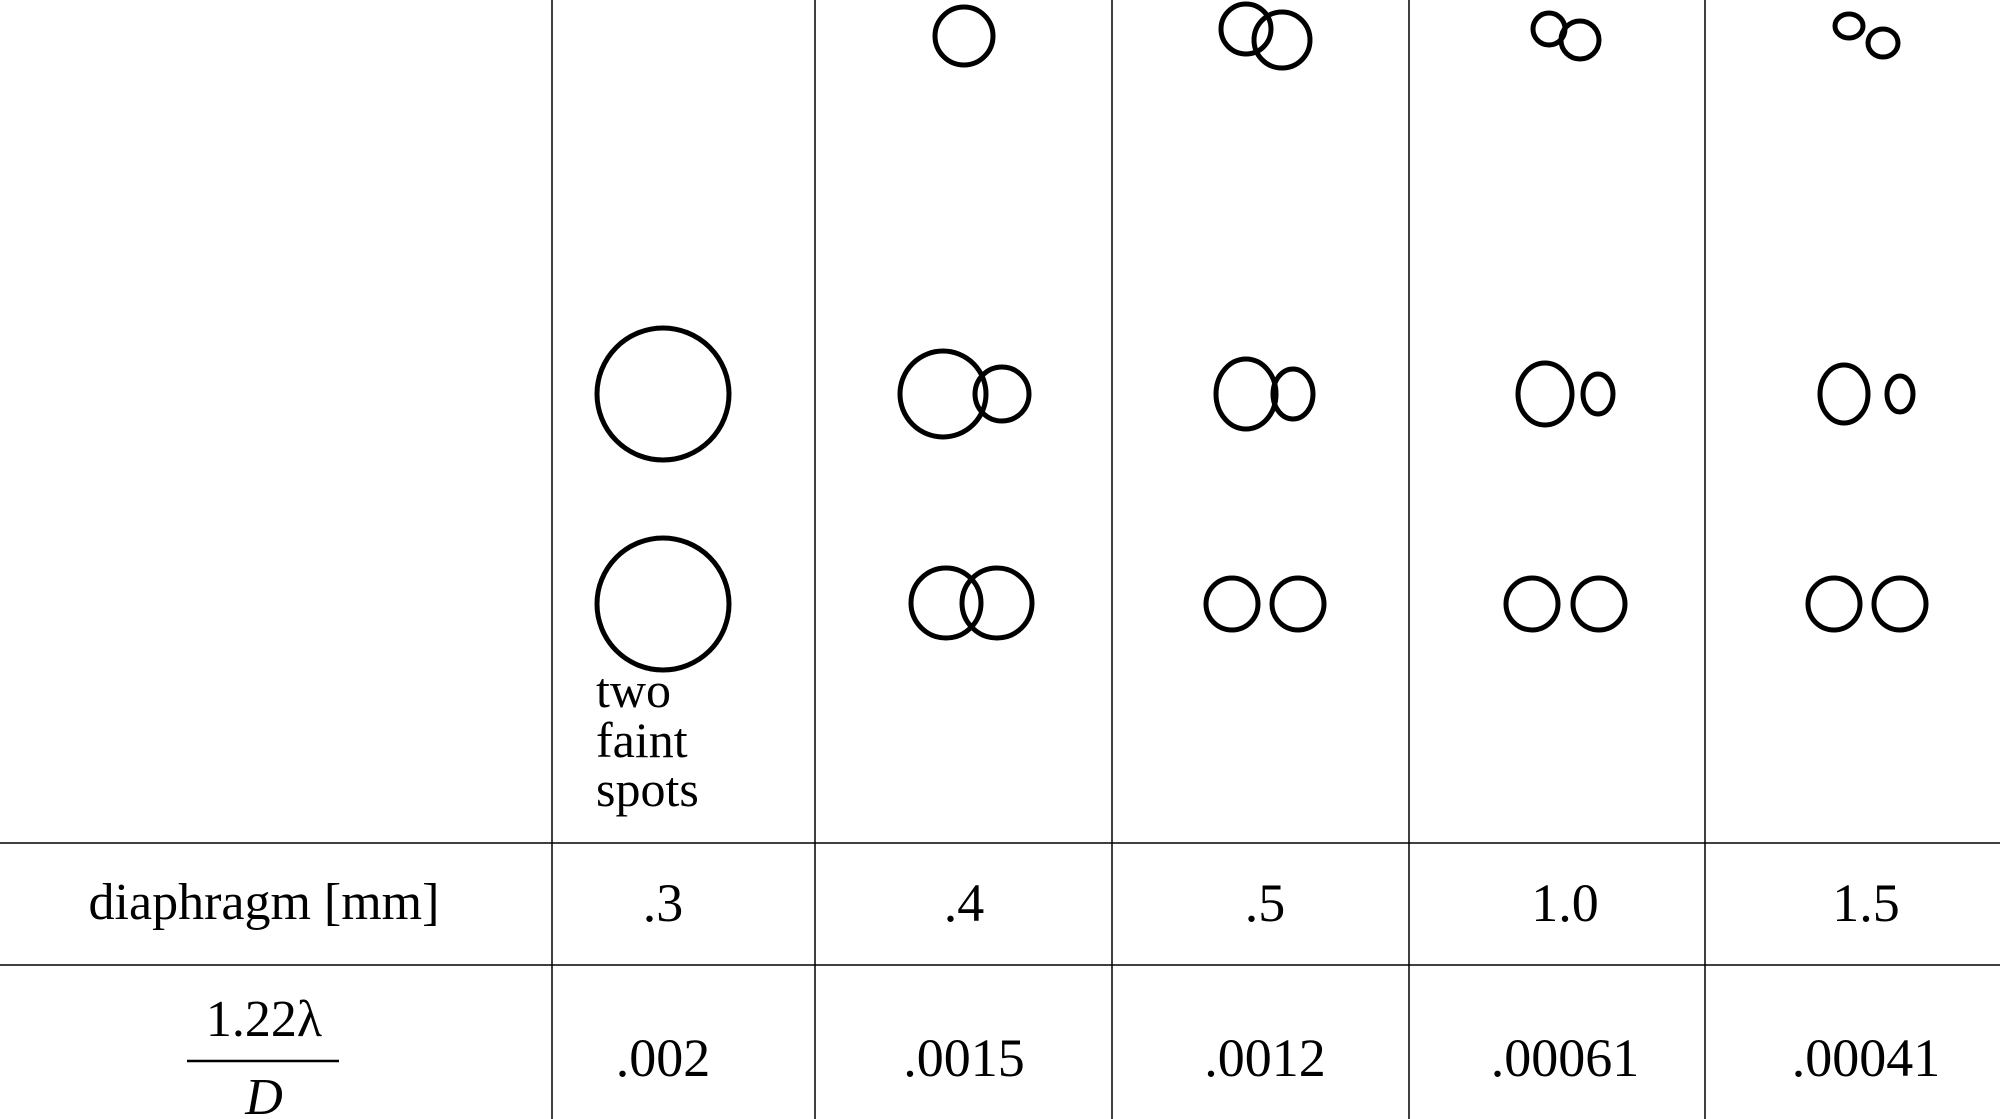 The width and height of the screenshot is (2000, 1119). What do you see at coordinates (1565, 903) in the screenshot?
I see `diaphragm-value: 1.0` at bounding box center [1565, 903].